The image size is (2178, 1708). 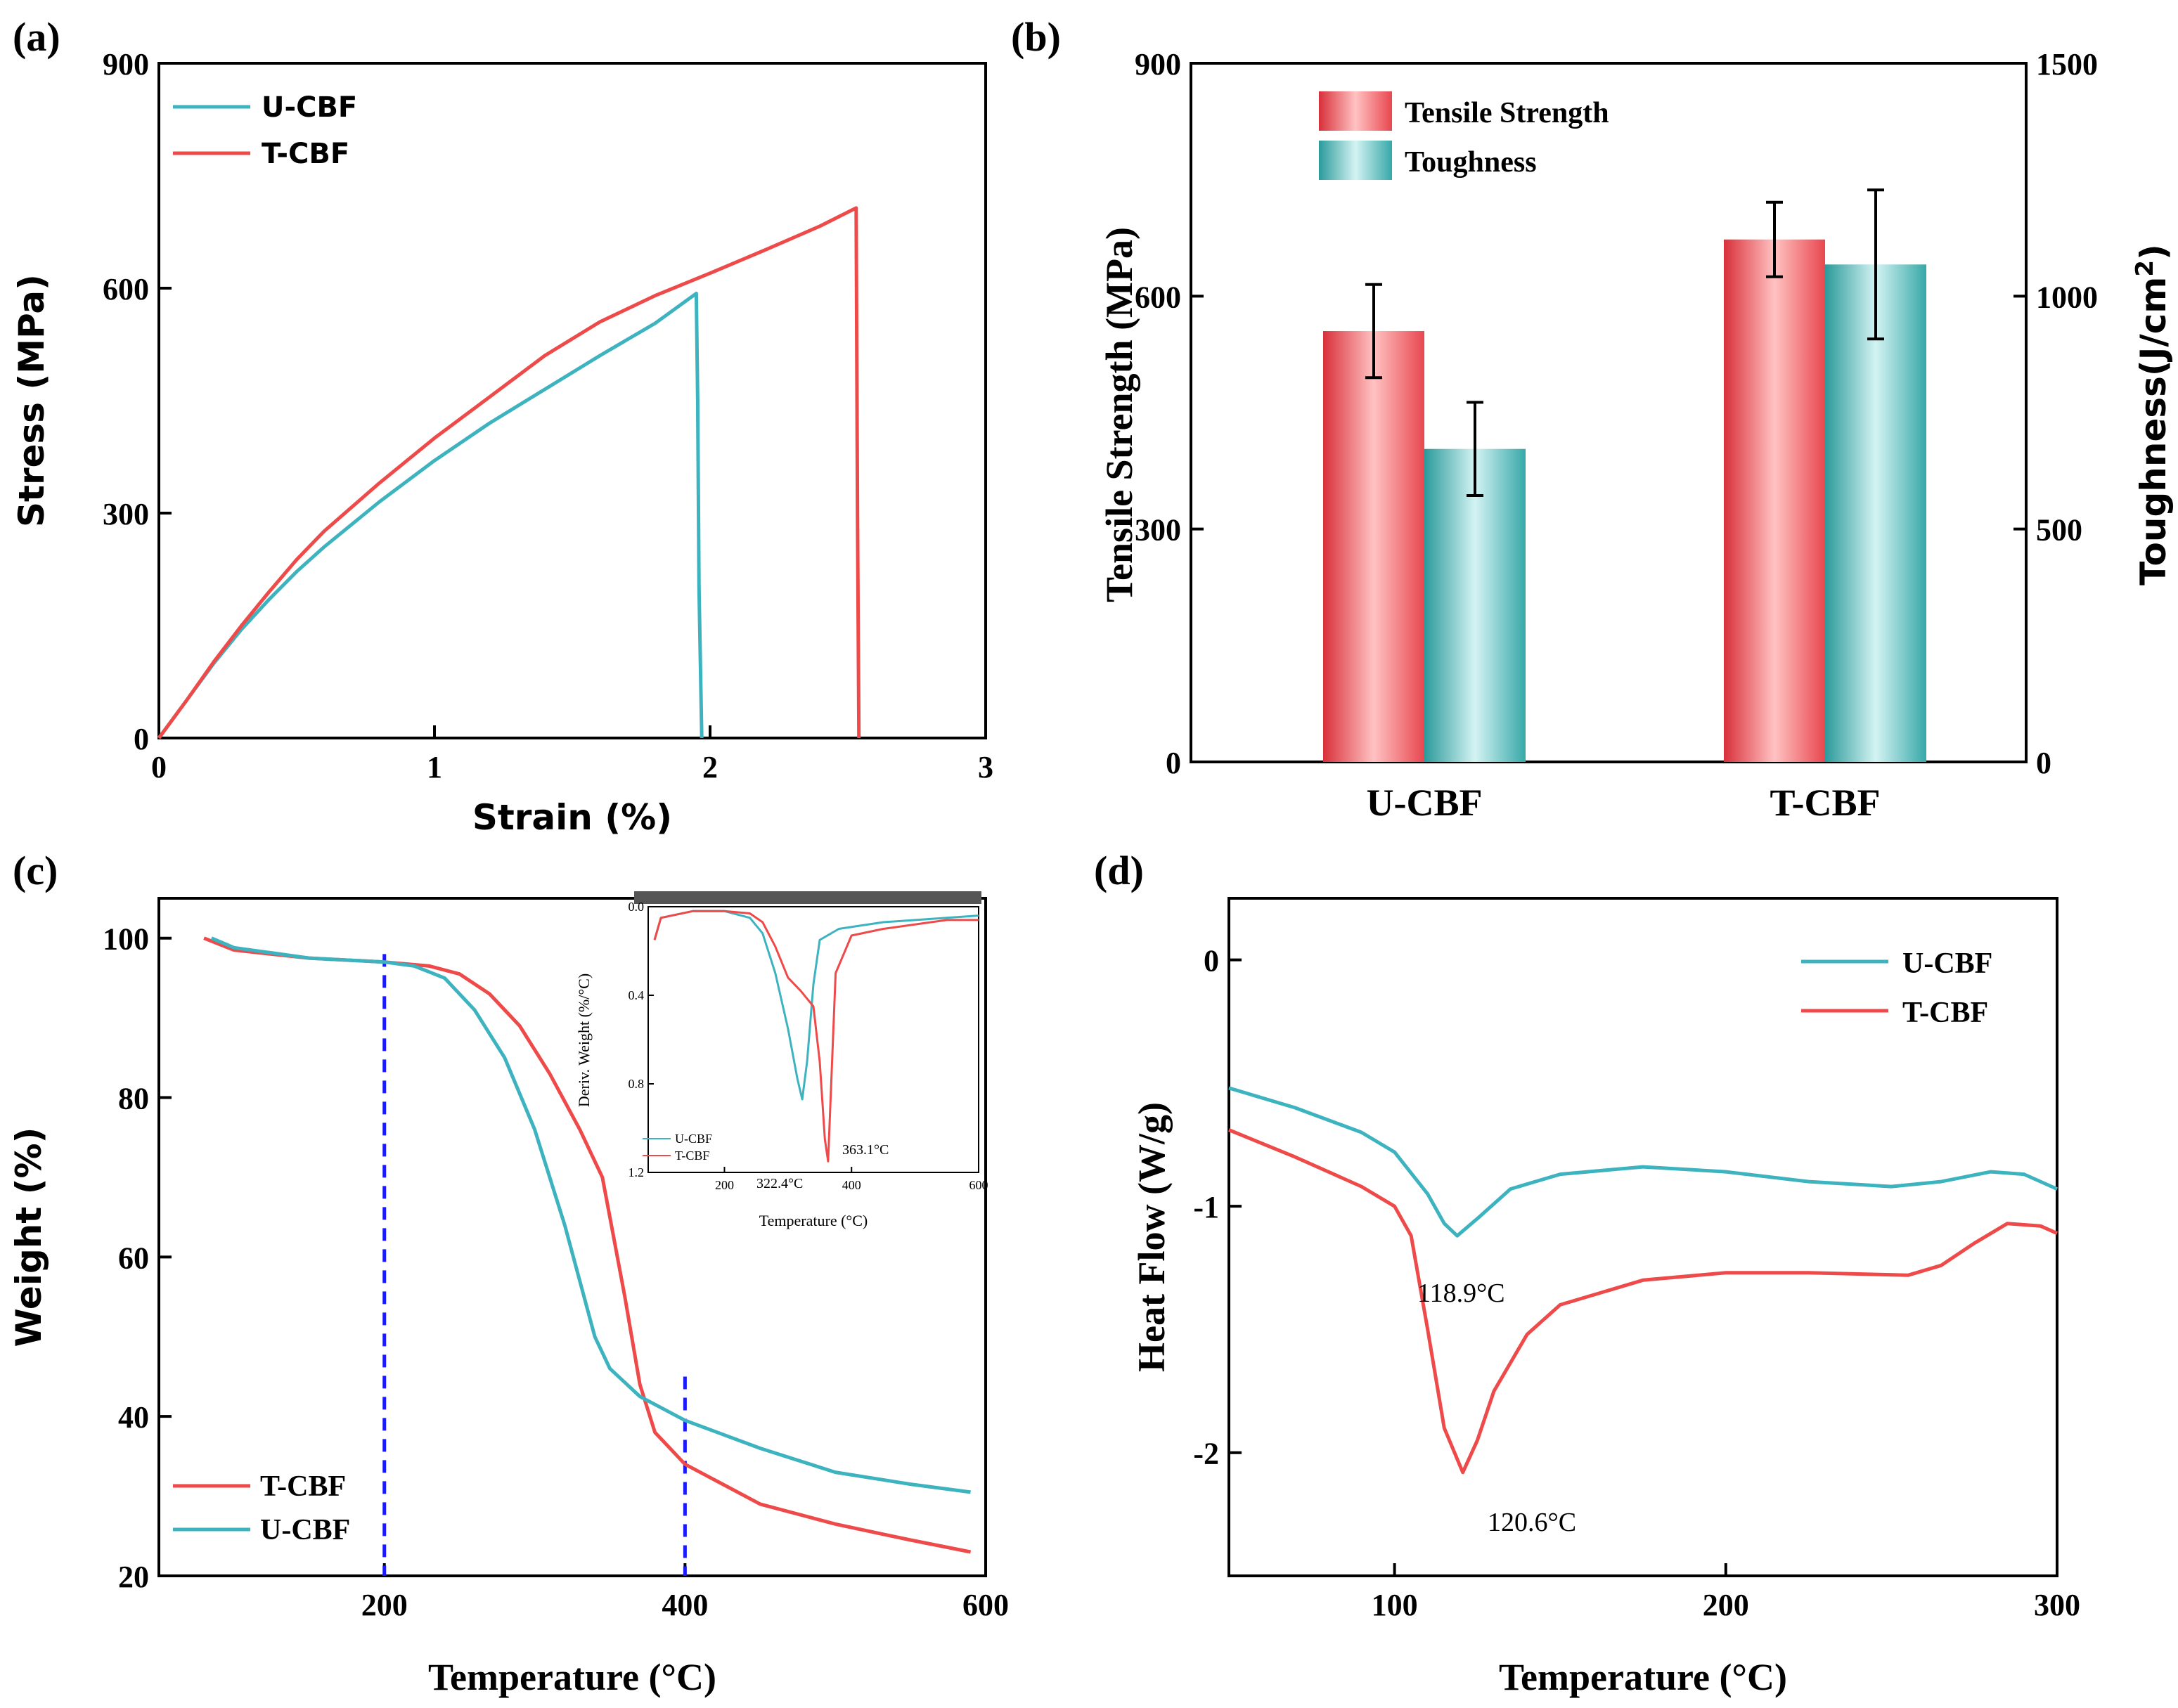 What do you see at coordinates (677, 1147) in the screenshot?
I see `inset-legend: U-CBF T-CBF` at bounding box center [677, 1147].